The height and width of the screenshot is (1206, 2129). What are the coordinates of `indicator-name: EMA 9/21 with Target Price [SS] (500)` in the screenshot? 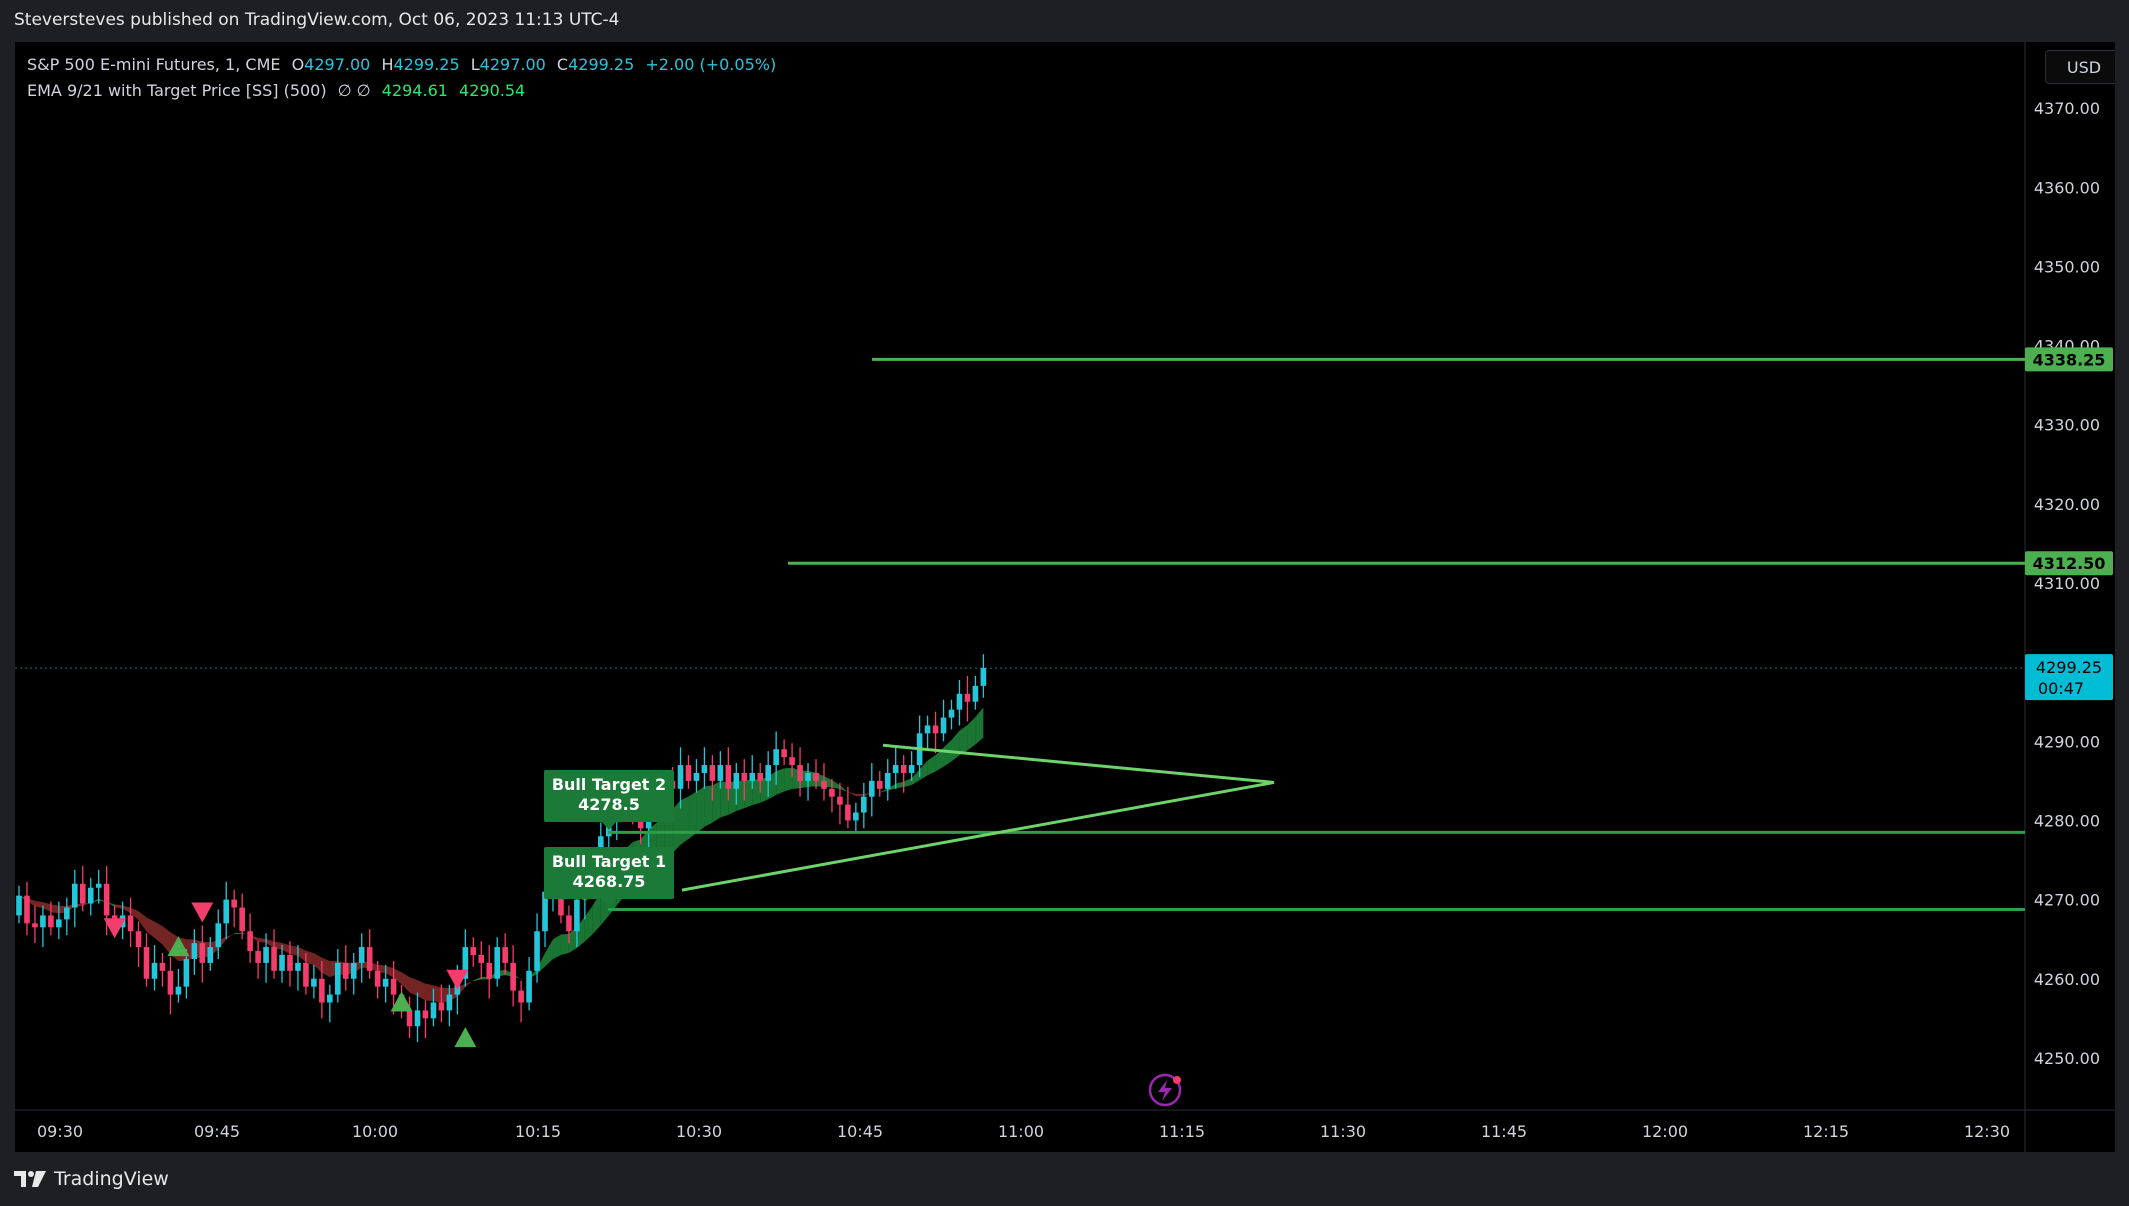 It's located at (177, 90).